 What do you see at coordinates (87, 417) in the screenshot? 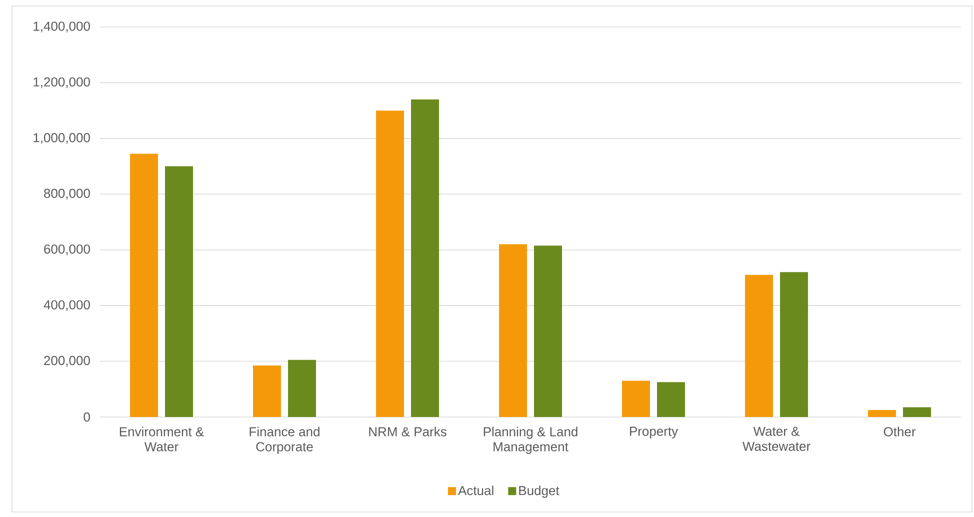
I see `y-tick-label: 0` at bounding box center [87, 417].